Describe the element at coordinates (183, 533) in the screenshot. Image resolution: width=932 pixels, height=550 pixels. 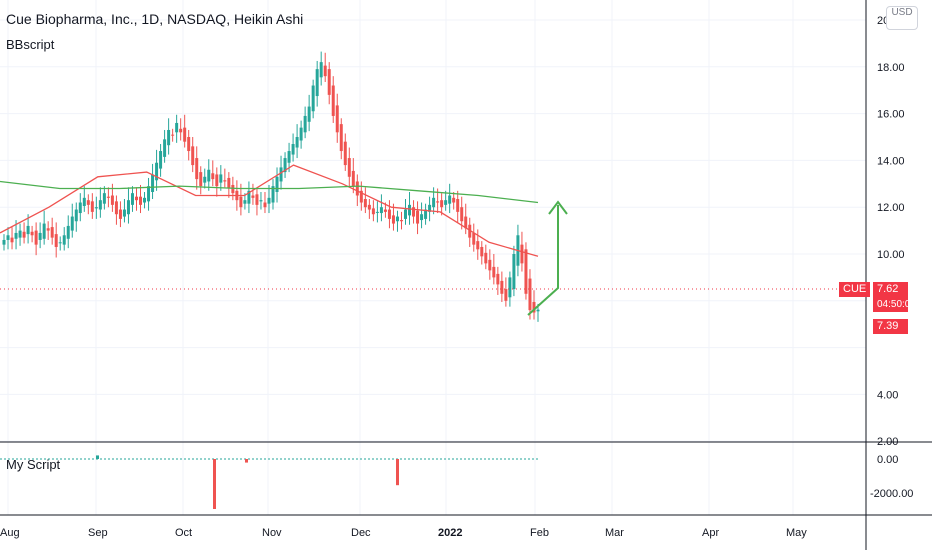
I see `time-label: Oct` at that location.